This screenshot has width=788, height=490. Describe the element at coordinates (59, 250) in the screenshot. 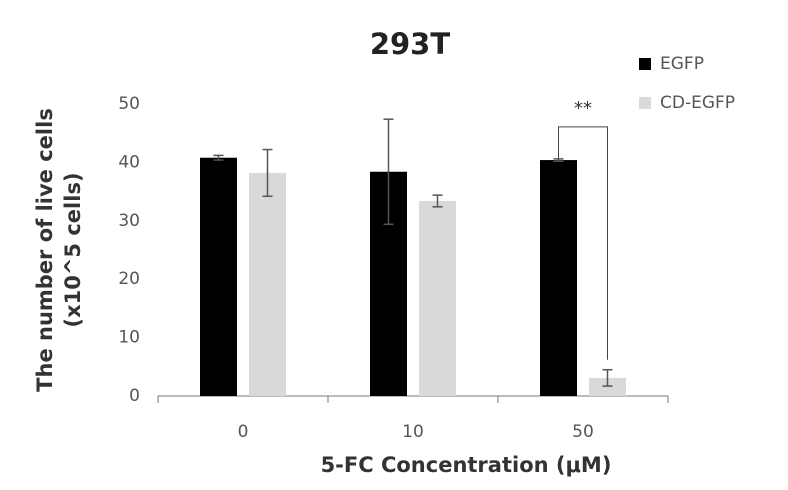

I see `y-axis-label: The number of live cells (x10^5 cells)` at that location.